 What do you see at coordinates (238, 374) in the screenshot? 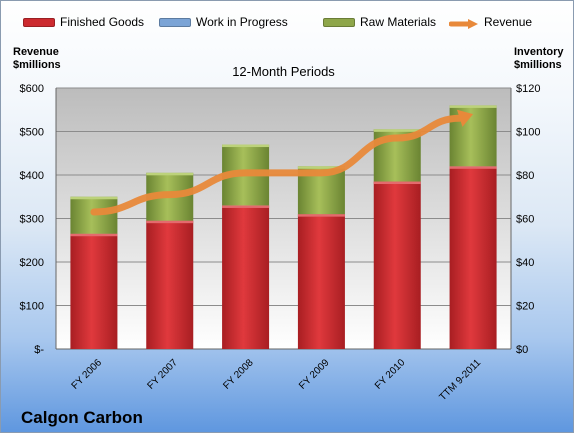
I see `x-tick-label: FY 2008` at bounding box center [238, 374].